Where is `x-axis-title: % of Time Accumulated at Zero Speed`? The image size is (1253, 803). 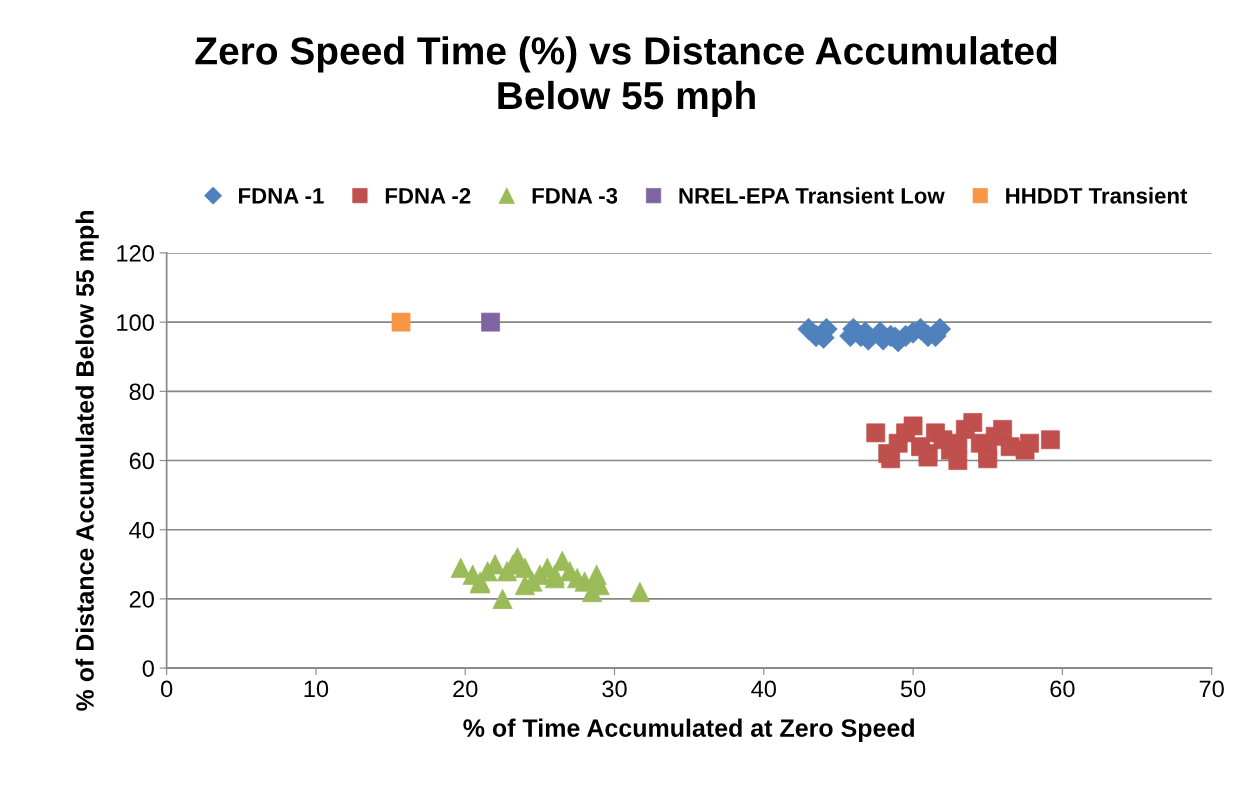 x-axis-title: % of Time Accumulated at Zero Speed is located at coordinates (688, 730).